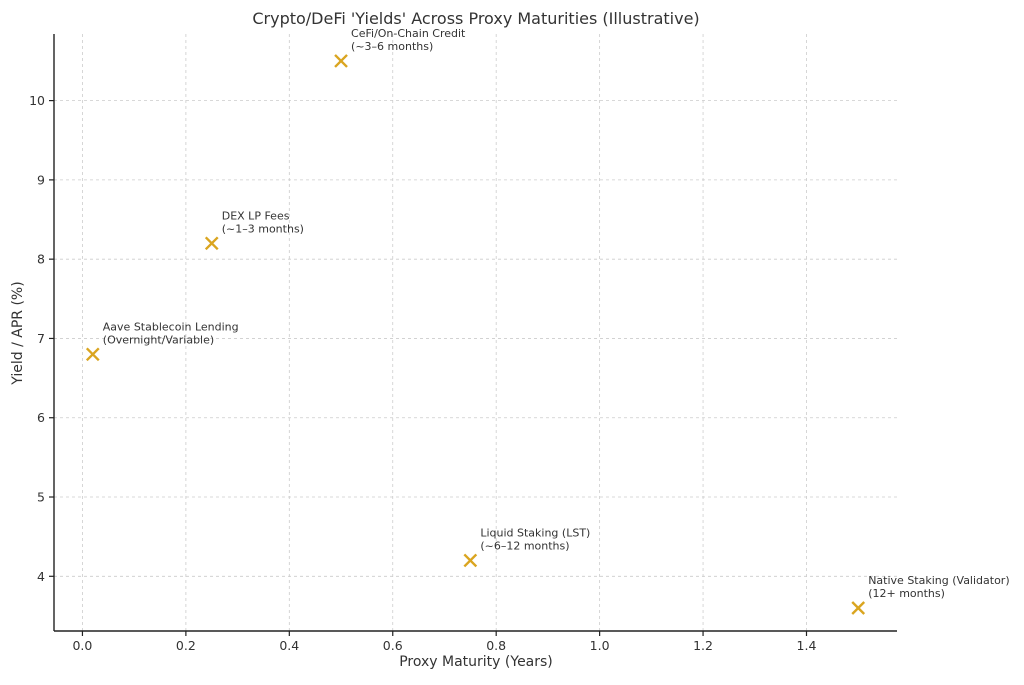  What do you see at coordinates (18, 333) in the screenshot?
I see `y-axis-label: Yield / APR (%)` at bounding box center [18, 333].